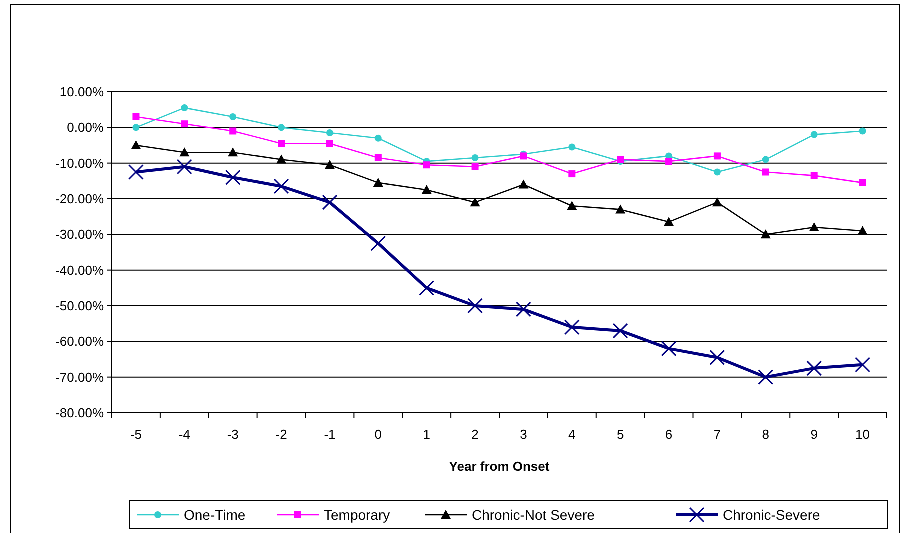 The width and height of the screenshot is (903, 533). Describe the element at coordinates (426, 434) in the screenshot. I see `x-tick-label: 1` at that location.